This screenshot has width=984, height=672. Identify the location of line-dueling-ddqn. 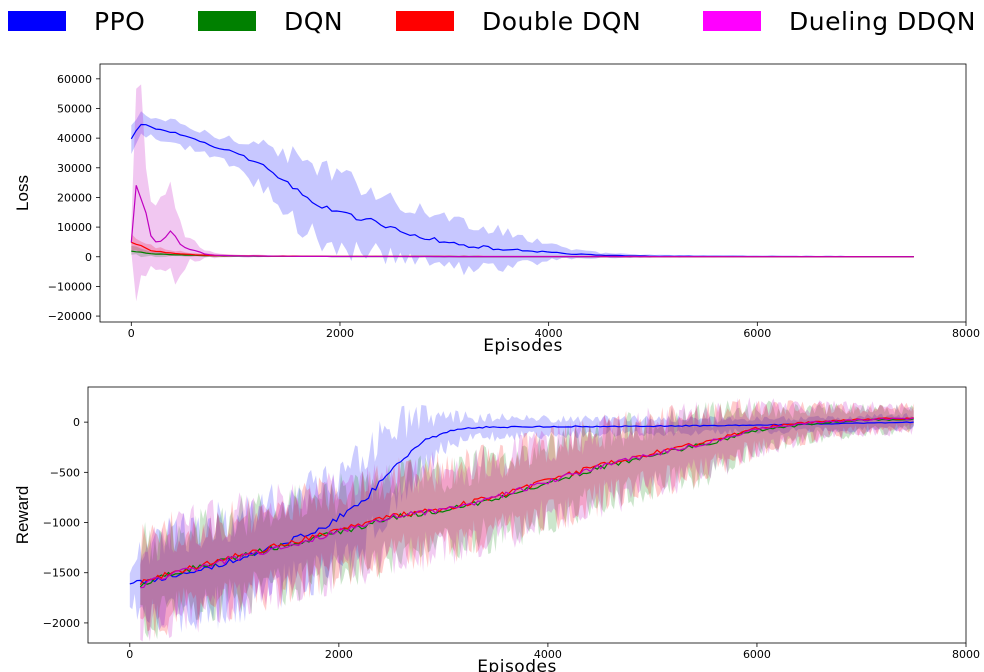
(522, 221).